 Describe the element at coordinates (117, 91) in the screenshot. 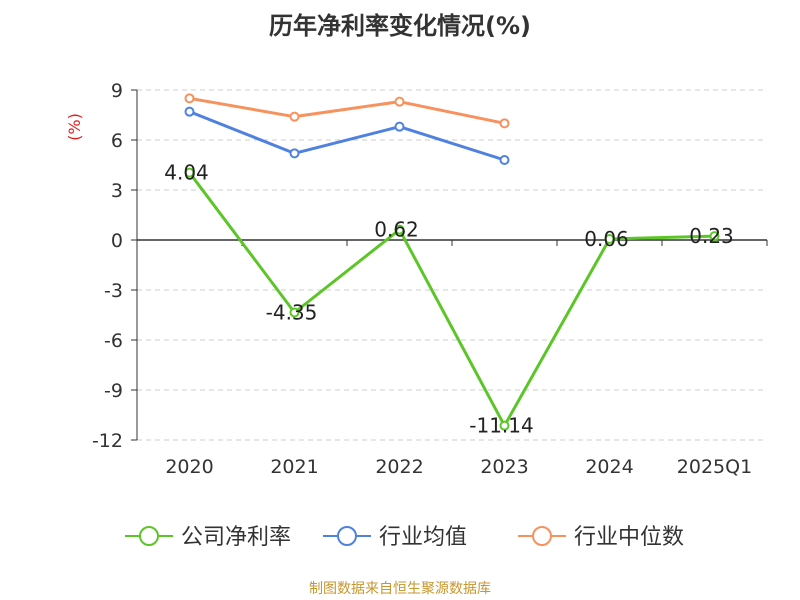

I see `y-tick-label: 9` at that location.